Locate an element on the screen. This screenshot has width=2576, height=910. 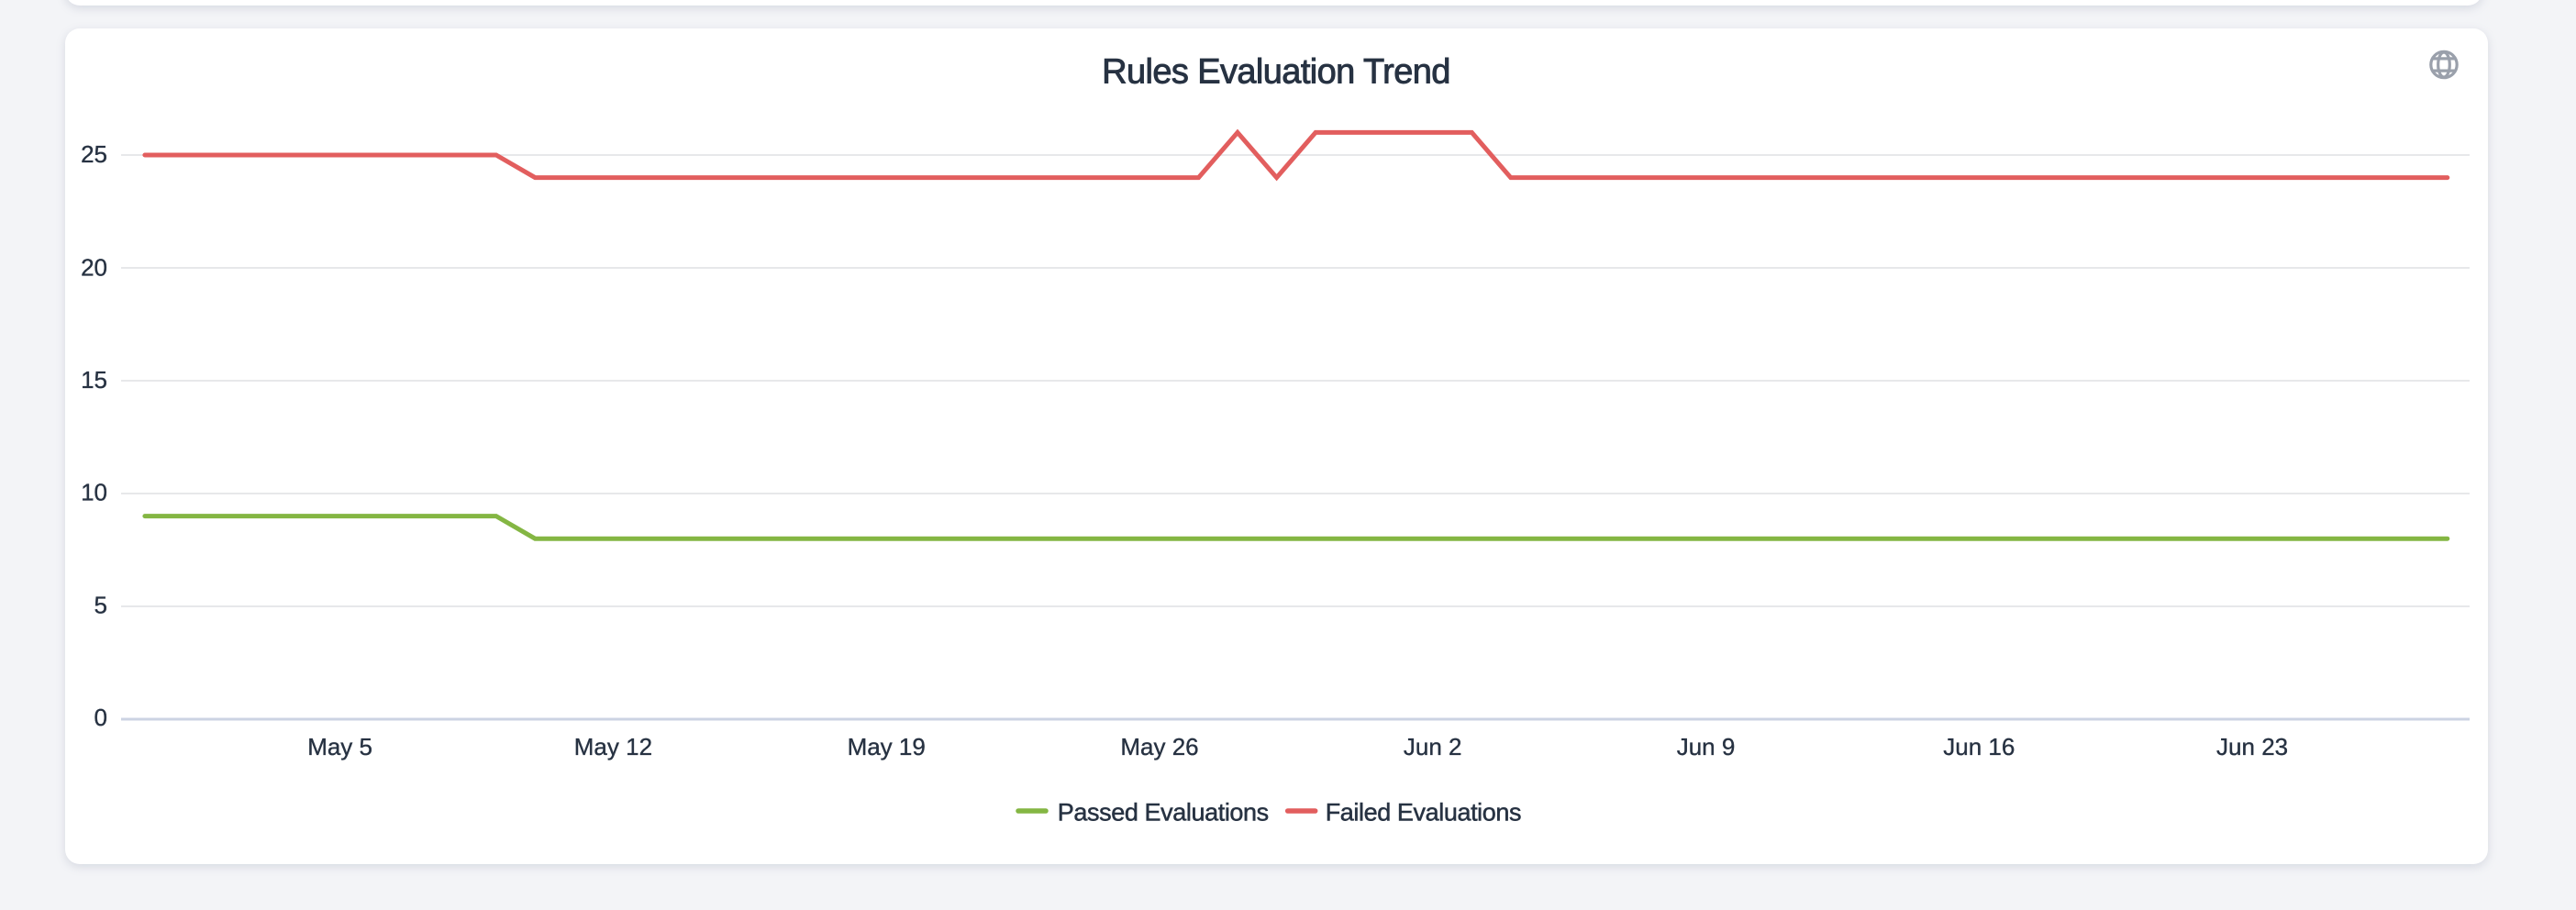
svg-text: May 19 is located at coordinates (887, 746).